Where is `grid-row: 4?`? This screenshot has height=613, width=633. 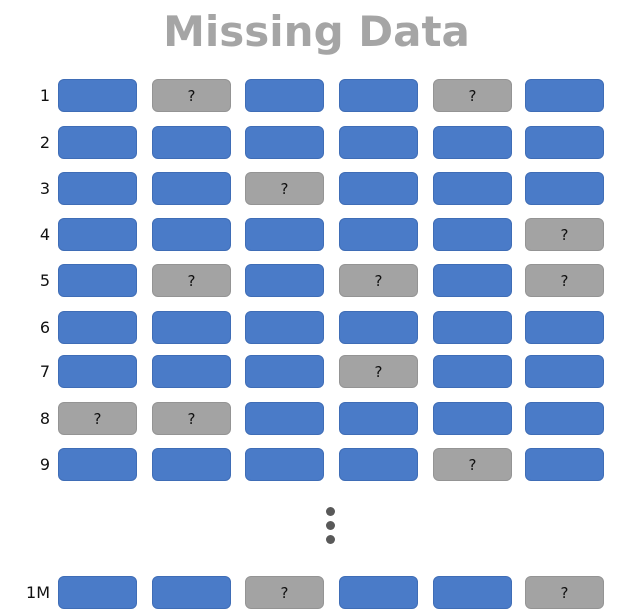
grid-row: 4? is located at coordinates (316, 235).